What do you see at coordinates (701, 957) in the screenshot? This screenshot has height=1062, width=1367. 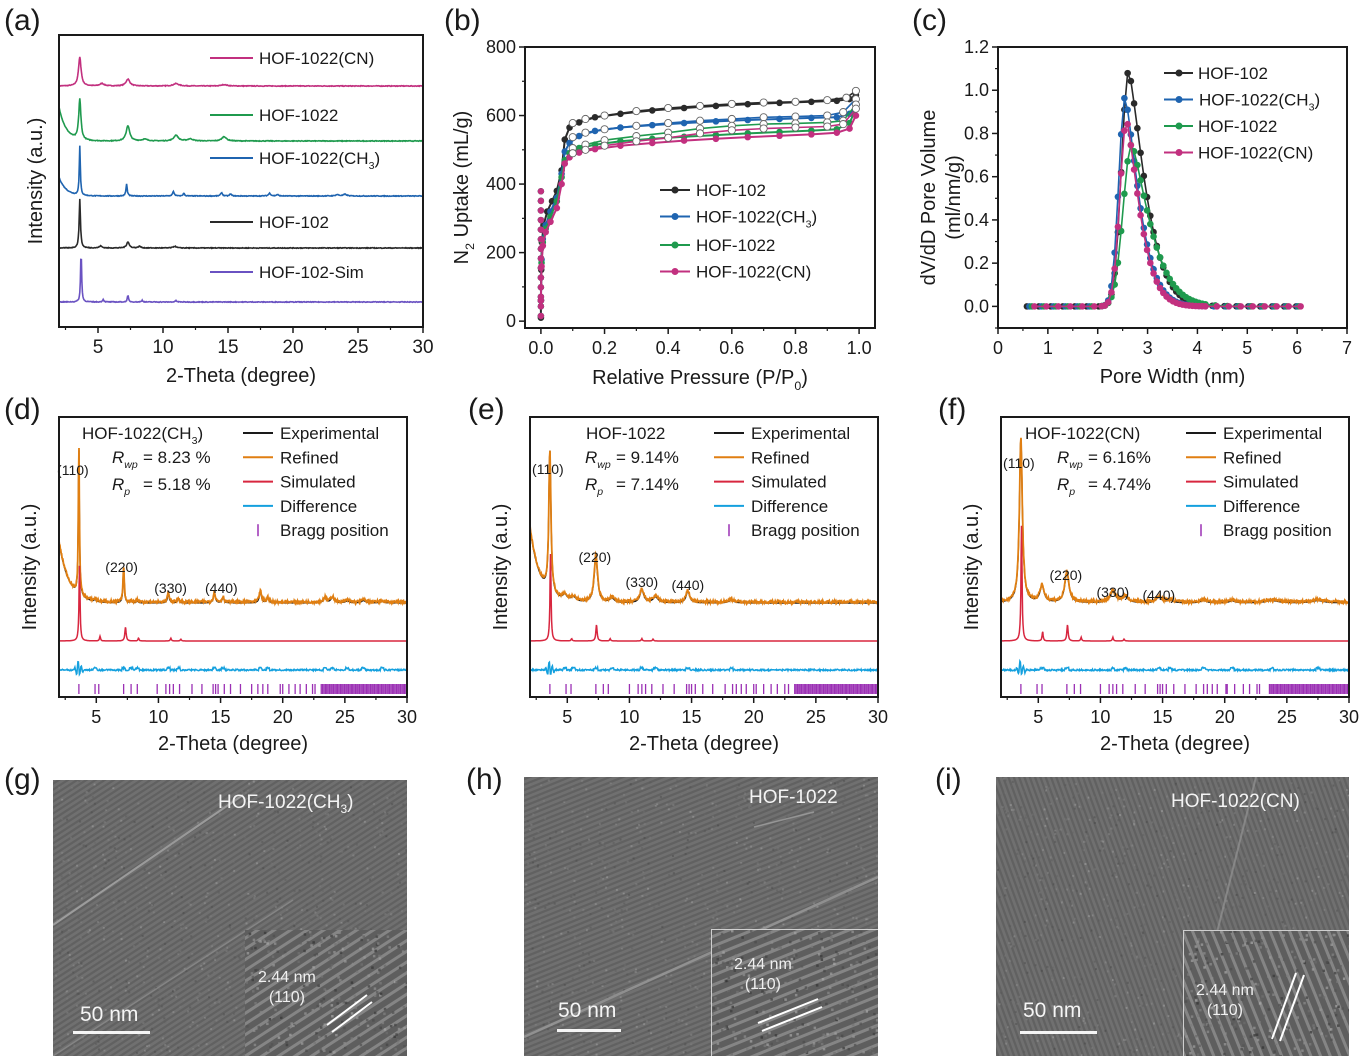 I see `crystal-edge` at bounding box center [701, 957].